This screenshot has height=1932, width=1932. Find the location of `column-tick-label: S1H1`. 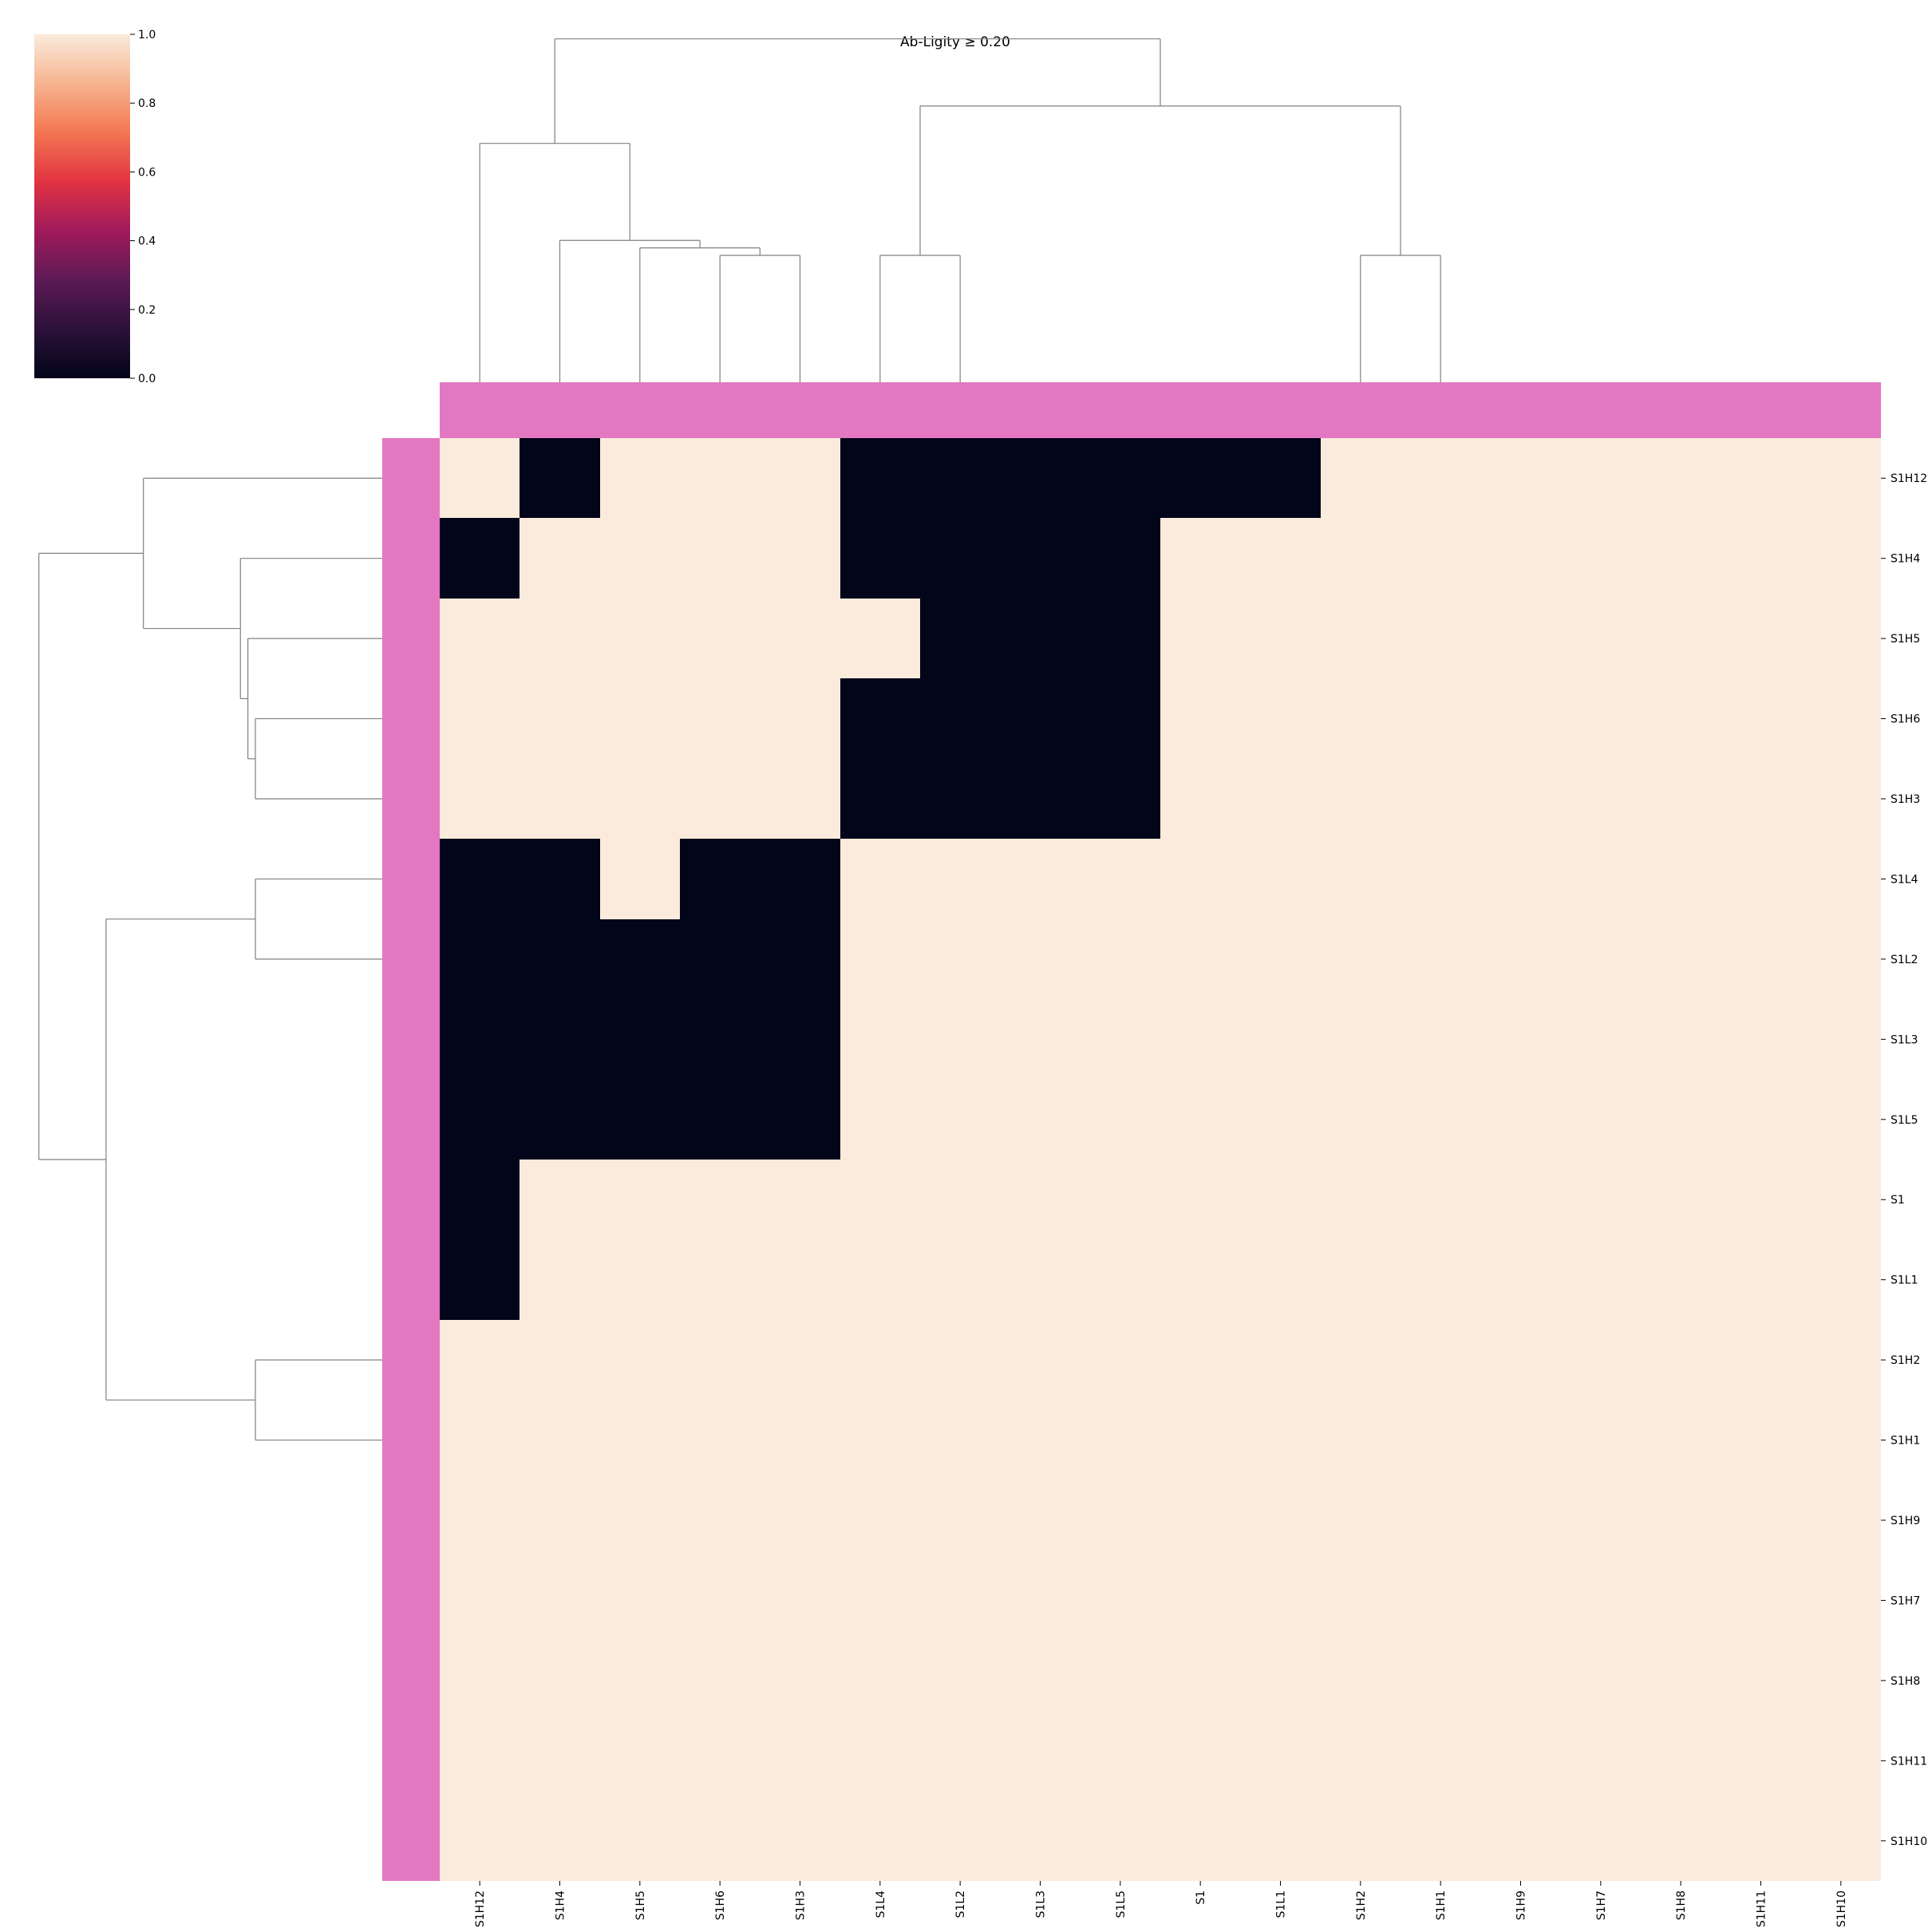

column-tick-label: S1H1 is located at coordinates (1441, 1905).